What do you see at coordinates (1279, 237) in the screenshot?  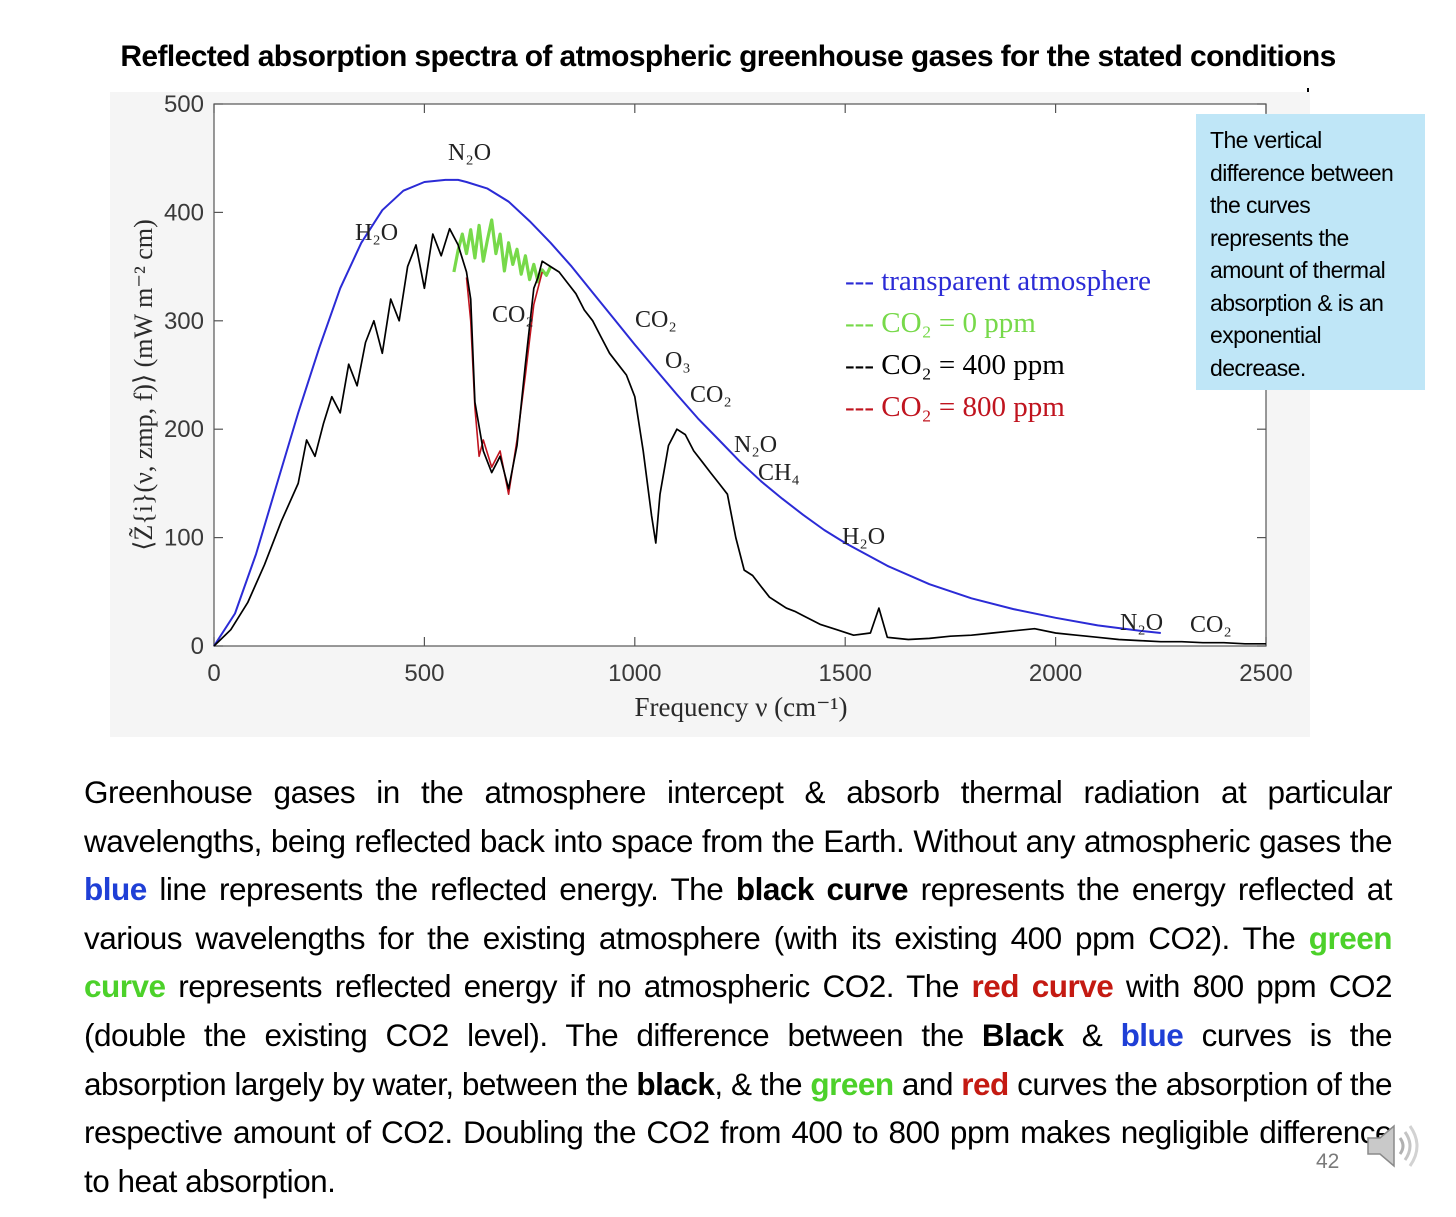 I see `note-line: represents the` at bounding box center [1279, 237].